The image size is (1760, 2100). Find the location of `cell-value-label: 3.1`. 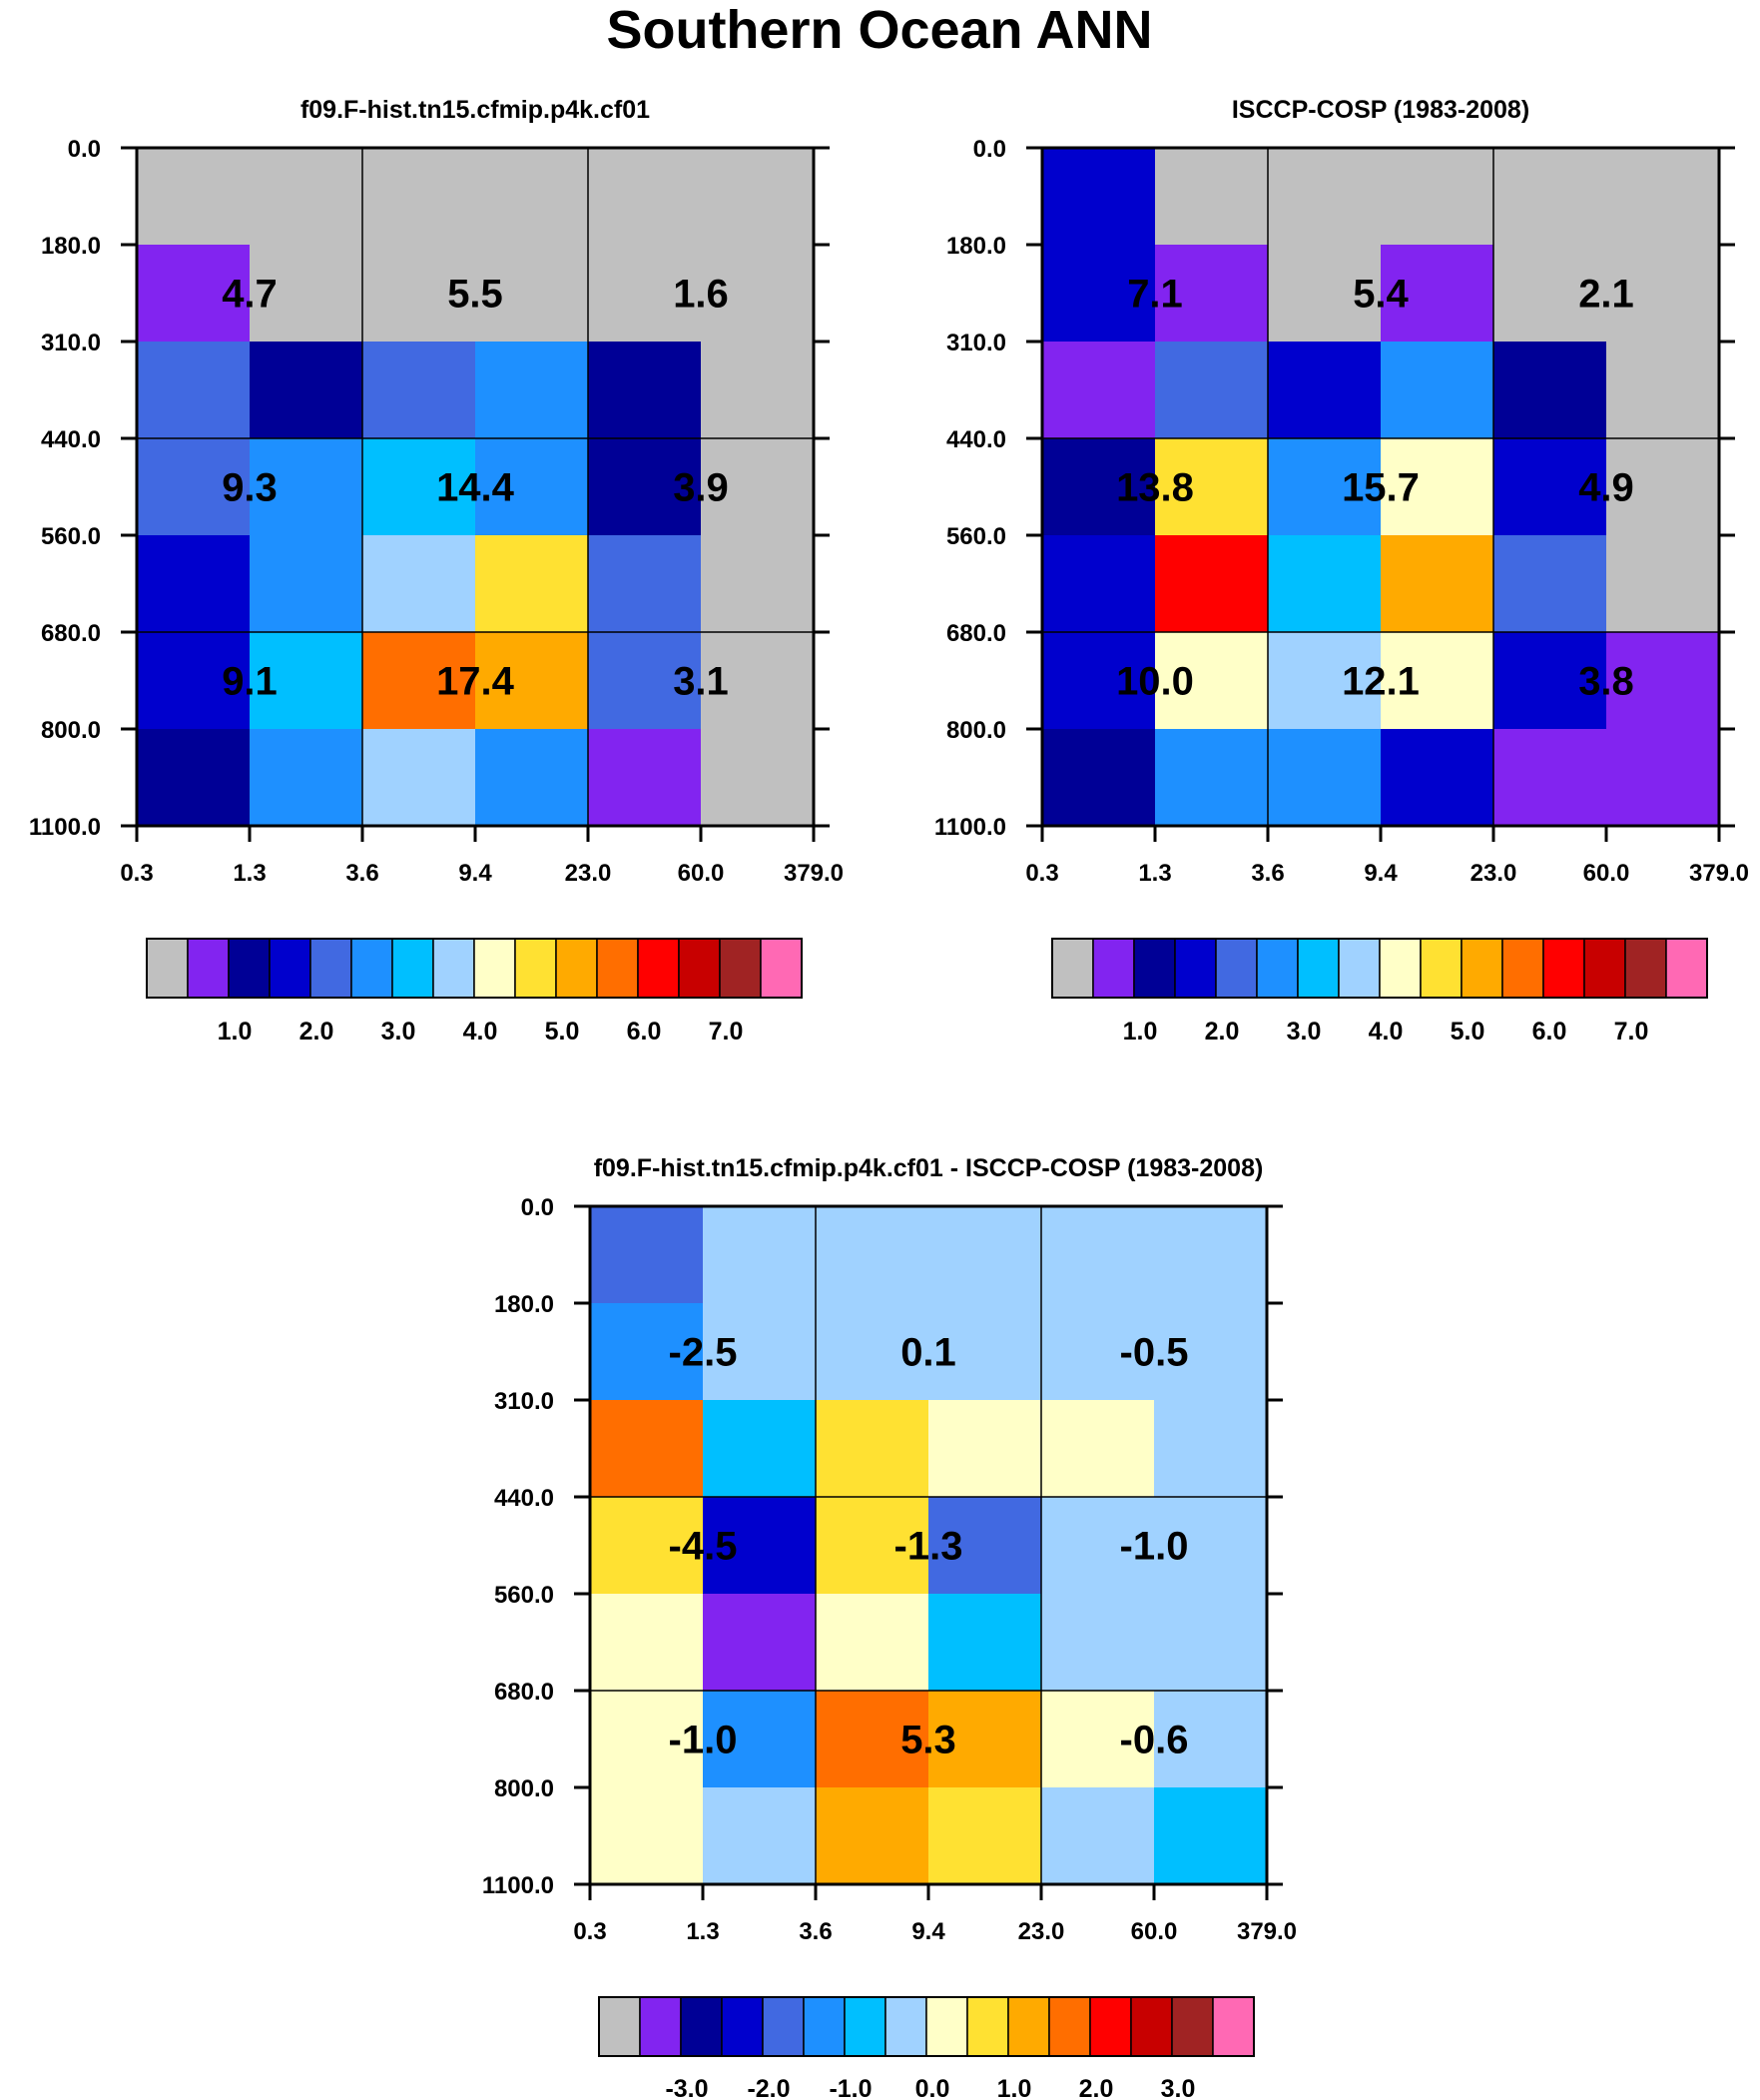

cell-value-label: 3.1 is located at coordinates (701, 682).